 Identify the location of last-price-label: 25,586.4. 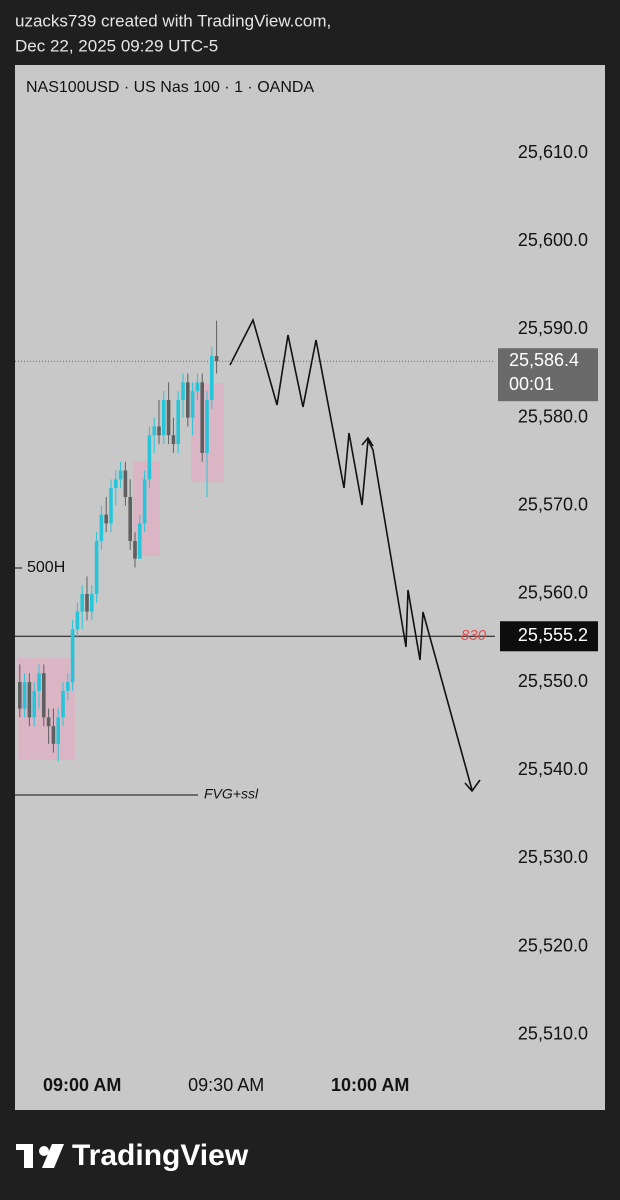
(544, 360).